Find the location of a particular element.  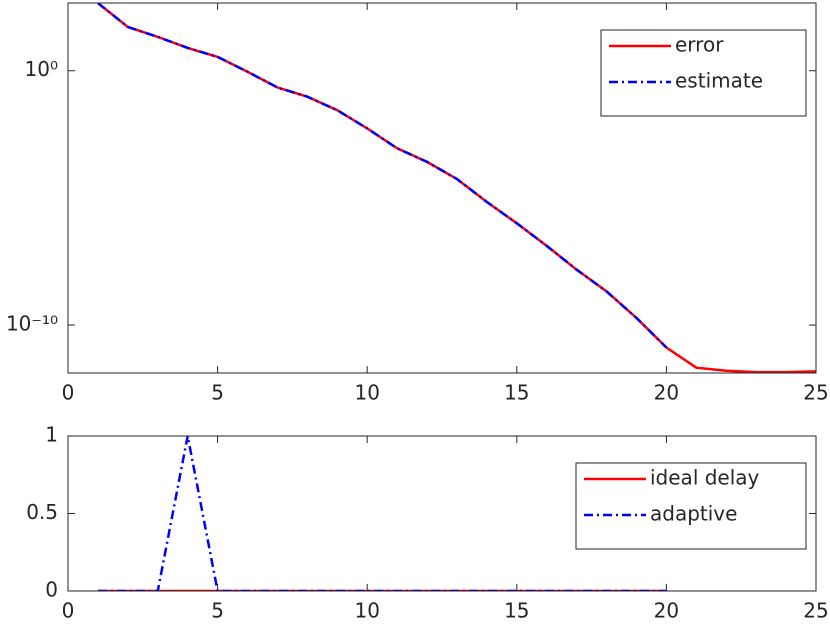

y-tick-label: 10⁰ is located at coordinates (41, 69).